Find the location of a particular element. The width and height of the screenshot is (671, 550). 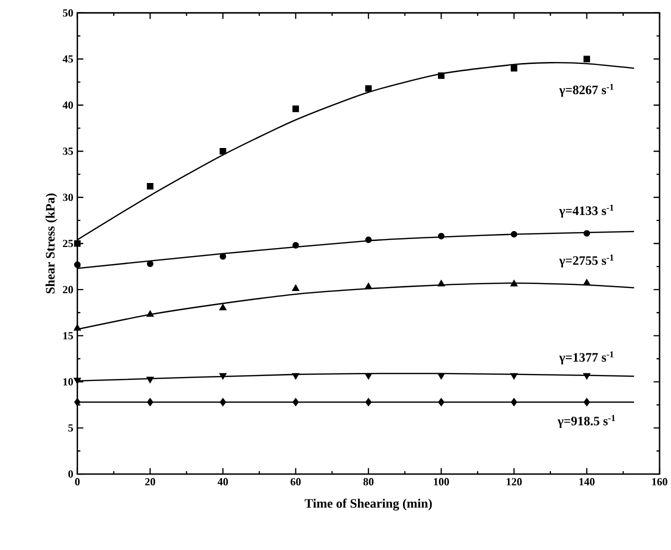

y-tick-label: 5 is located at coordinates (70, 428).